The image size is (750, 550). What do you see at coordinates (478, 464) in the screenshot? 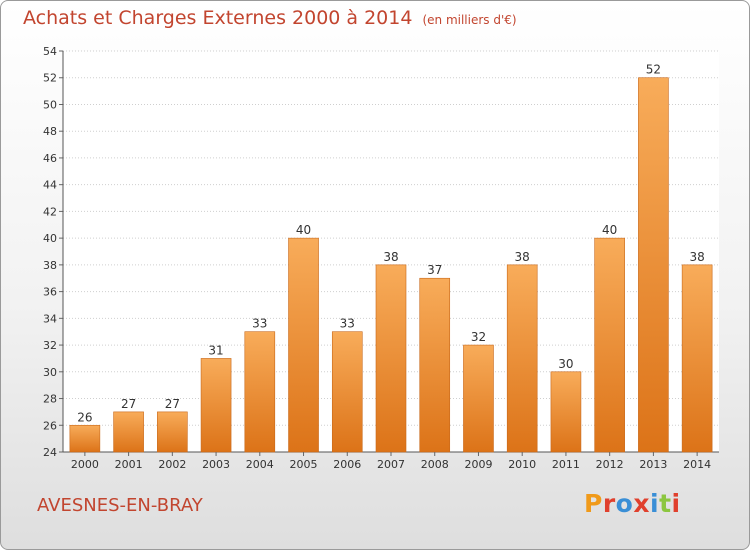
I see `x-tick-label: 2009` at bounding box center [478, 464].